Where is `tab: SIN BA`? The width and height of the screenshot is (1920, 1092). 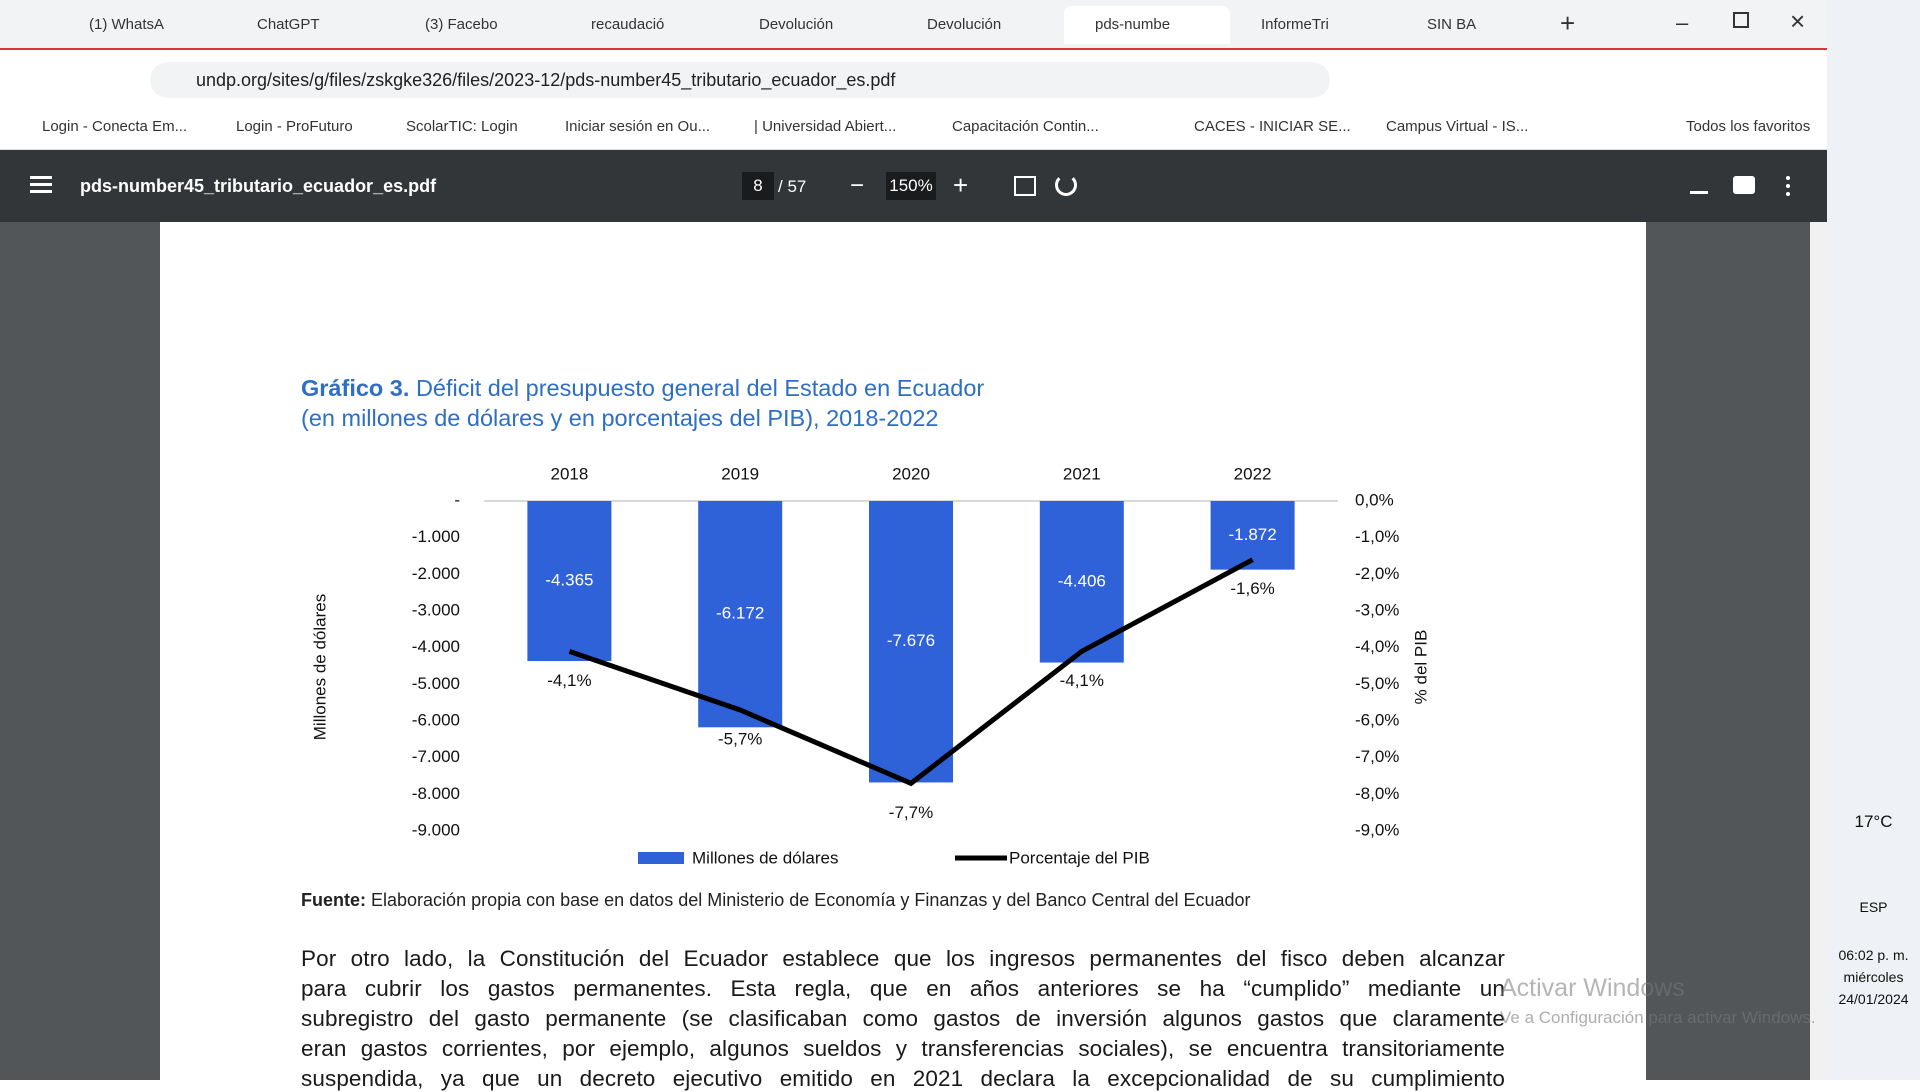
tab: SIN BA is located at coordinates (1452, 24).